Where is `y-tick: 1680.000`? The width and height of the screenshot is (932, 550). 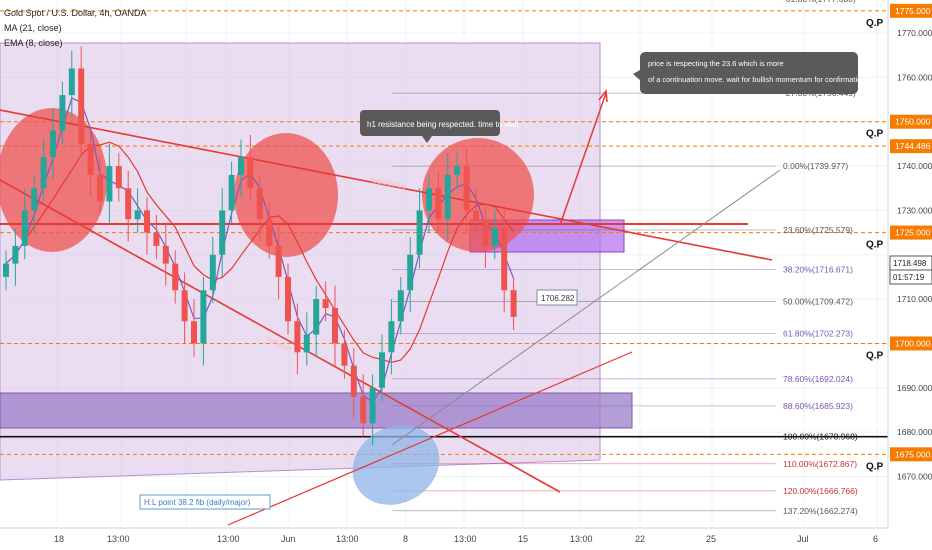
y-tick: 1680.000 is located at coordinates (914, 432).